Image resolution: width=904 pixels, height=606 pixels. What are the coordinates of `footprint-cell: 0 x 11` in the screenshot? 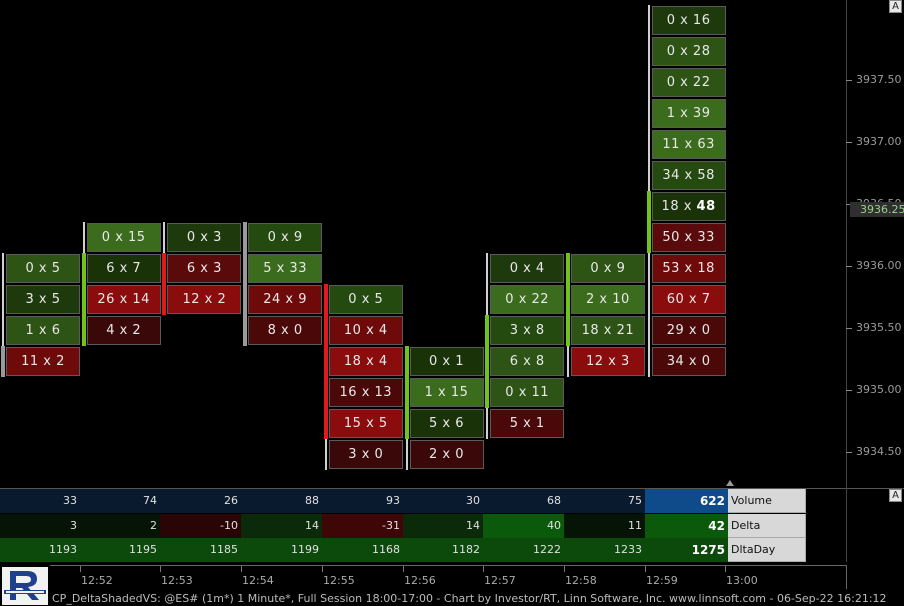 It's located at (527, 392).